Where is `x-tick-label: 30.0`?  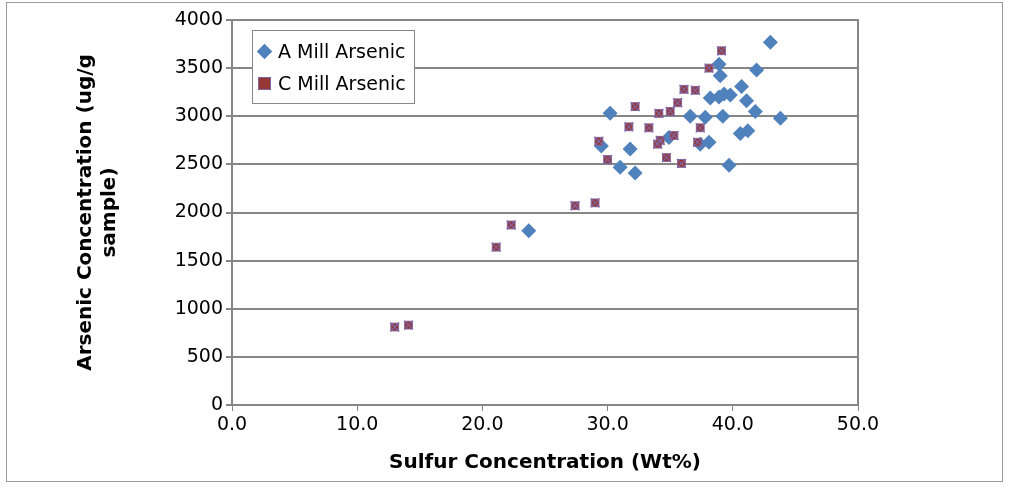
x-tick-label: 30.0 is located at coordinates (607, 423).